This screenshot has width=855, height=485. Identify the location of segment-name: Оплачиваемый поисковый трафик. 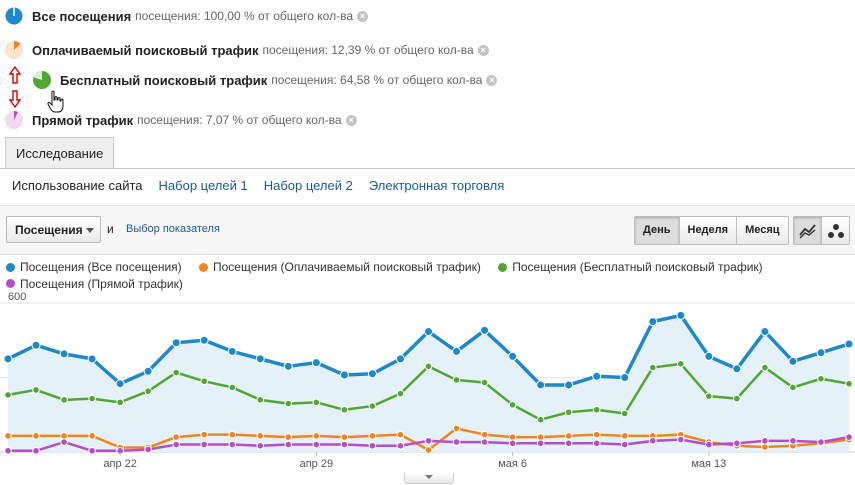
(145, 50).